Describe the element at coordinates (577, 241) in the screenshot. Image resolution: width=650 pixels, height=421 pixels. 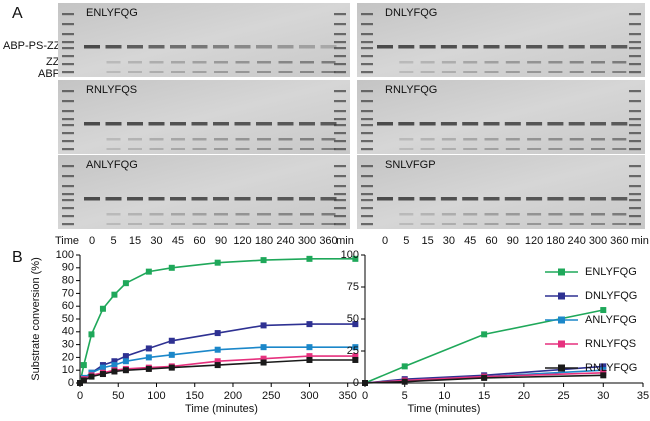
I see `time-value: 240` at that location.